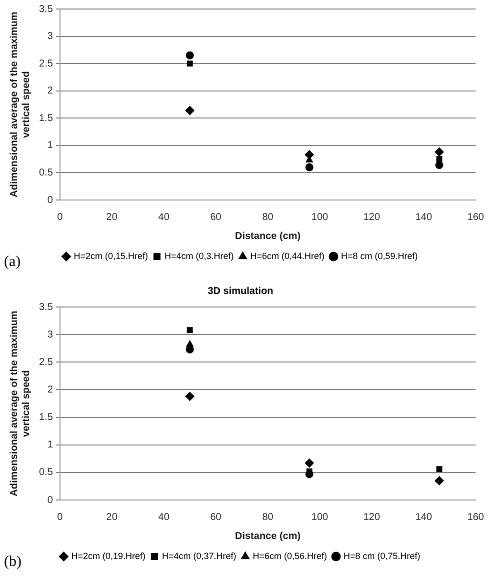 The width and height of the screenshot is (487, 577). What do you see at coordinates (111, 255) in the screenshot?
I see `legend-label: H=2cm (0,15.Href)` at bounding box center [111, 255].